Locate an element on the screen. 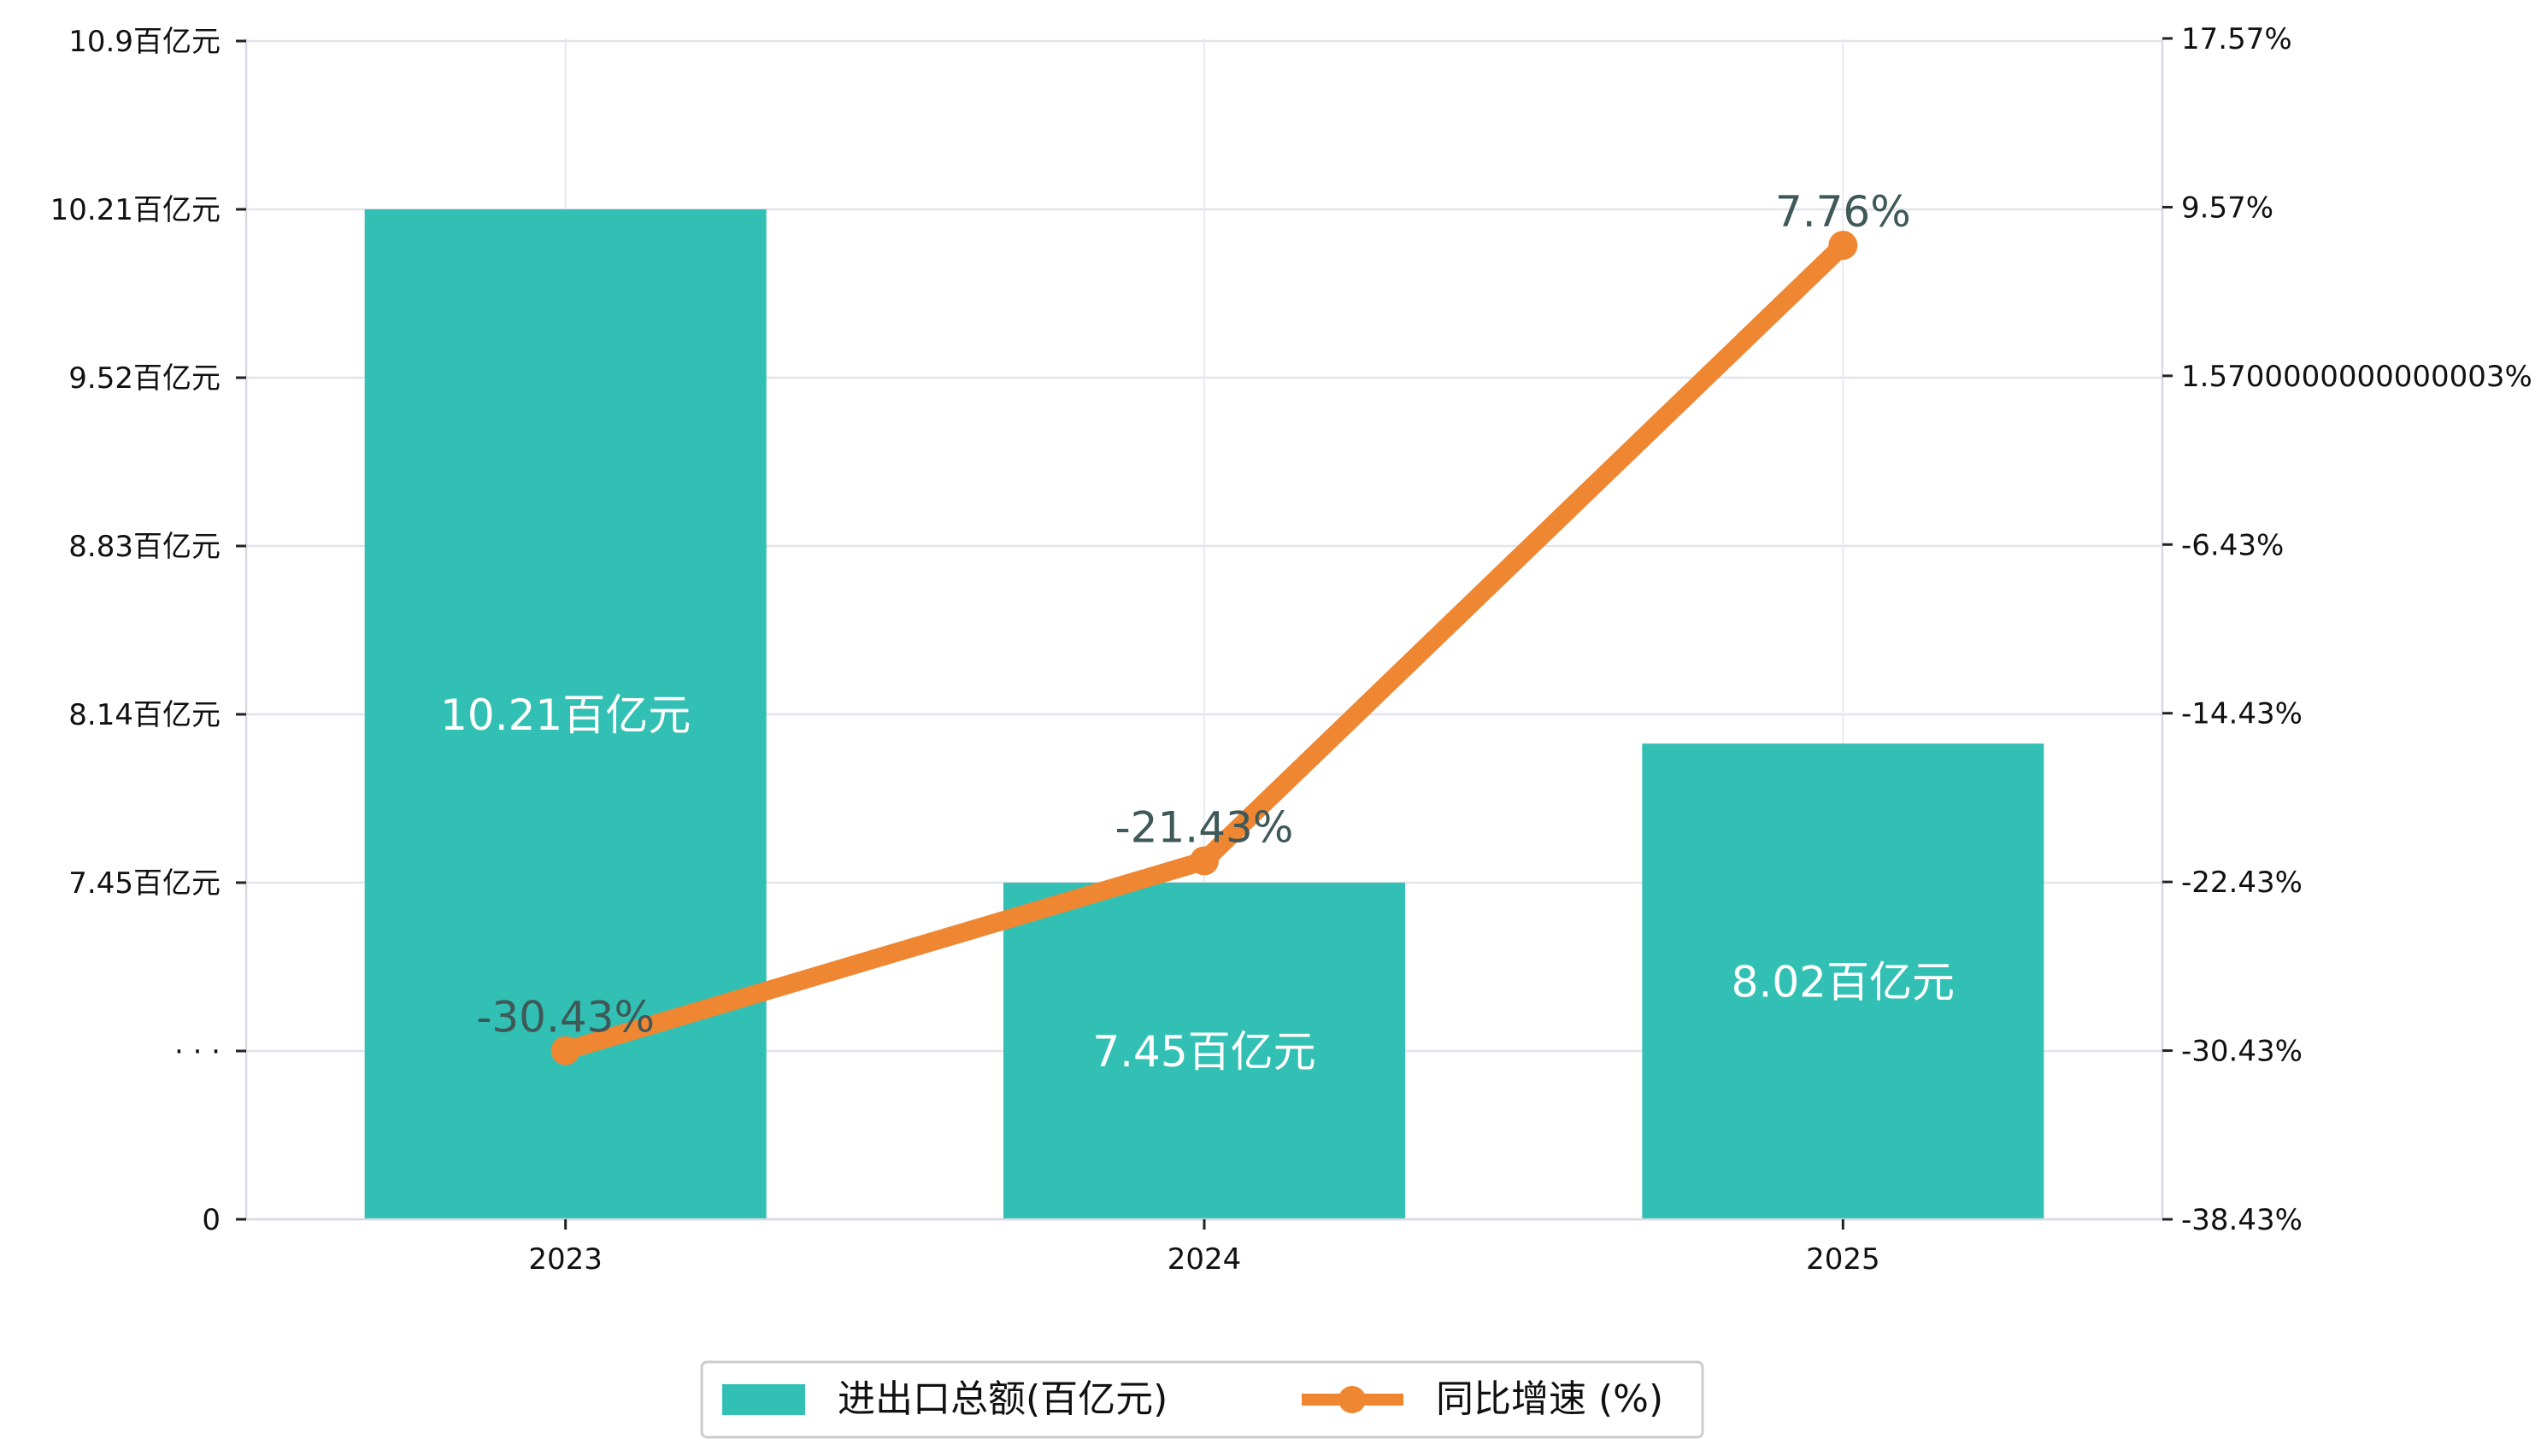  growth-value-label: -30.43% is located at coordinates (566, 1017).